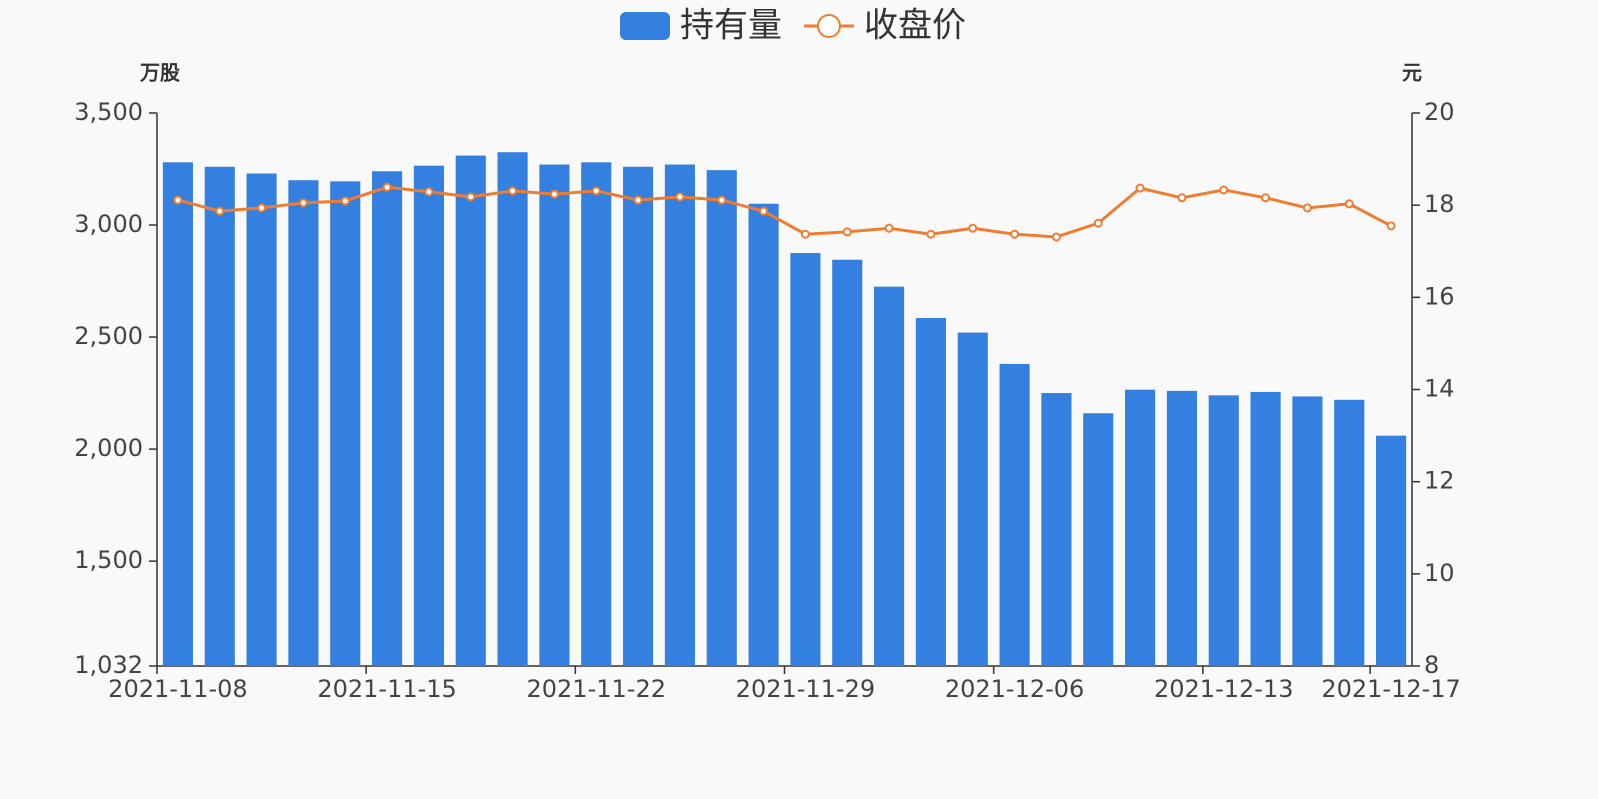 This screenshot has width=1598, height=799. What do you see at coordinates (1390, 689) in the screenshot?
I see `x-tick-label: 2021-12-17` at bounding box center [1390, 689].